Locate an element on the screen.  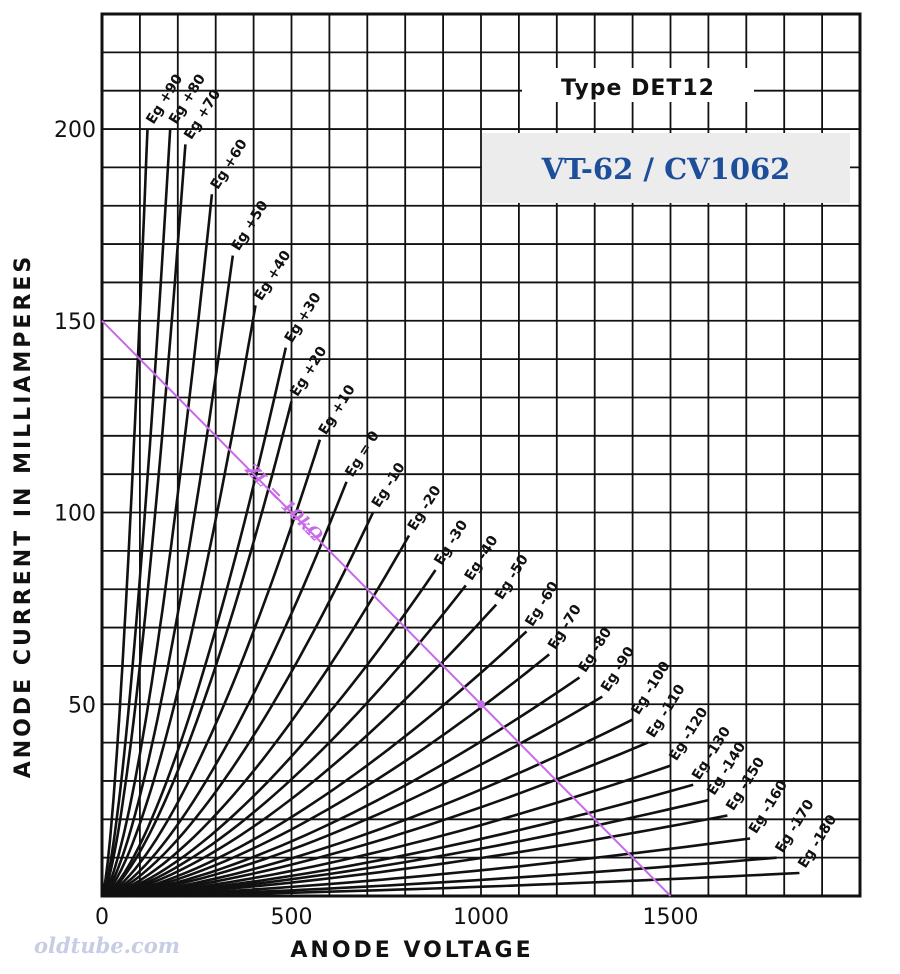
y-tick-label: 150 is located at coordinates (75, 322).